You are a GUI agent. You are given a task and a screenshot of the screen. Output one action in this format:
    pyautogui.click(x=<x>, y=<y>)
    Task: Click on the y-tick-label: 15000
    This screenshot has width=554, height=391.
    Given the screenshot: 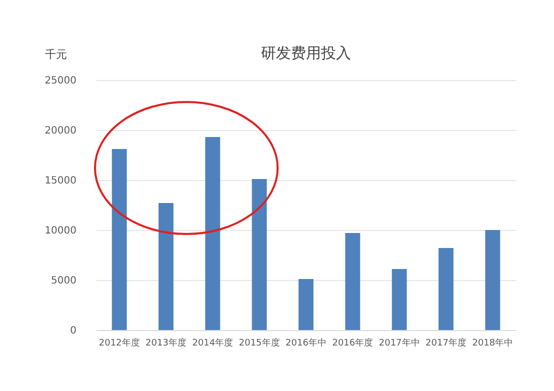 What is the action you would take?
    pyautogui.click(x=60, y=181)
    